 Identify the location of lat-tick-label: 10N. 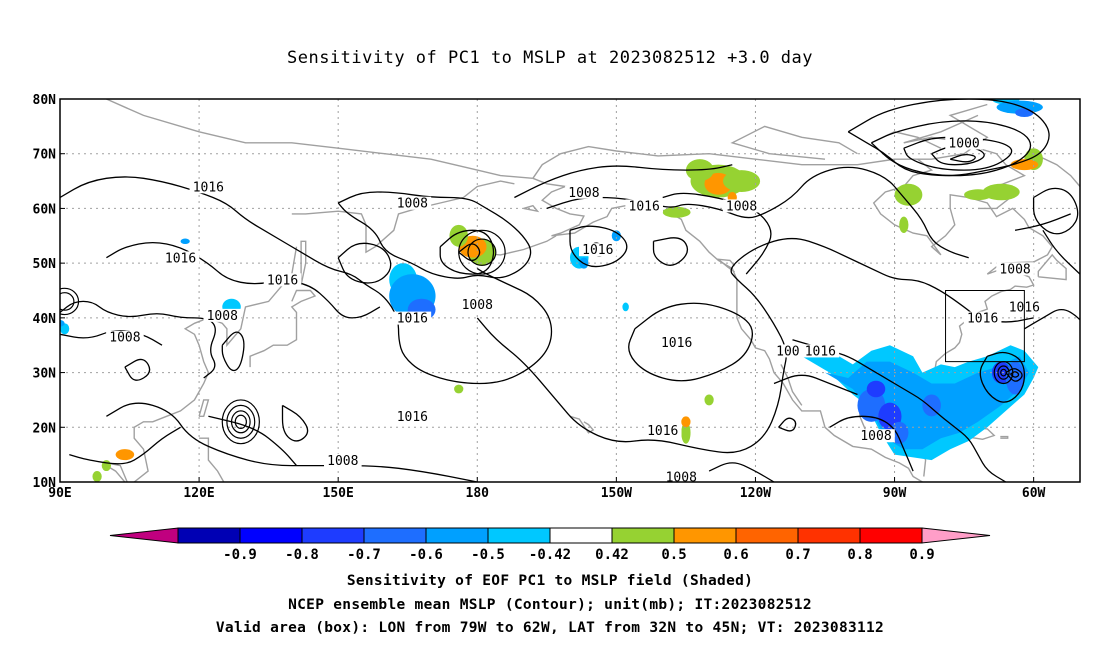
(45, 483).